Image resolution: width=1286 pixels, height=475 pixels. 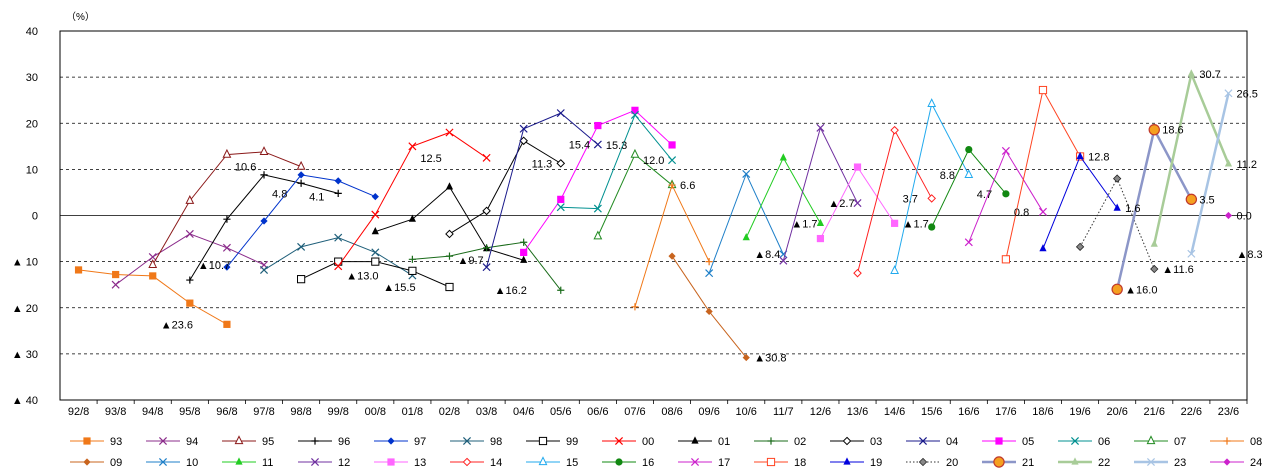 What do you see at coordinates (597, 412) in the screenshot?
I see `x-tick-label: 06/6` at bounding box center [597, 412].